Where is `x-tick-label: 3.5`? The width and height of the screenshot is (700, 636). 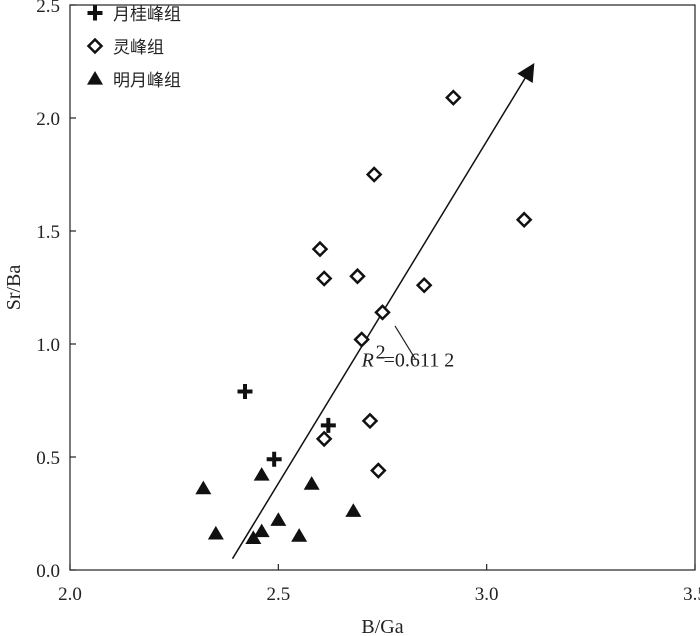 x-tick-label: 3.5 is located at coordinates (691, 594).